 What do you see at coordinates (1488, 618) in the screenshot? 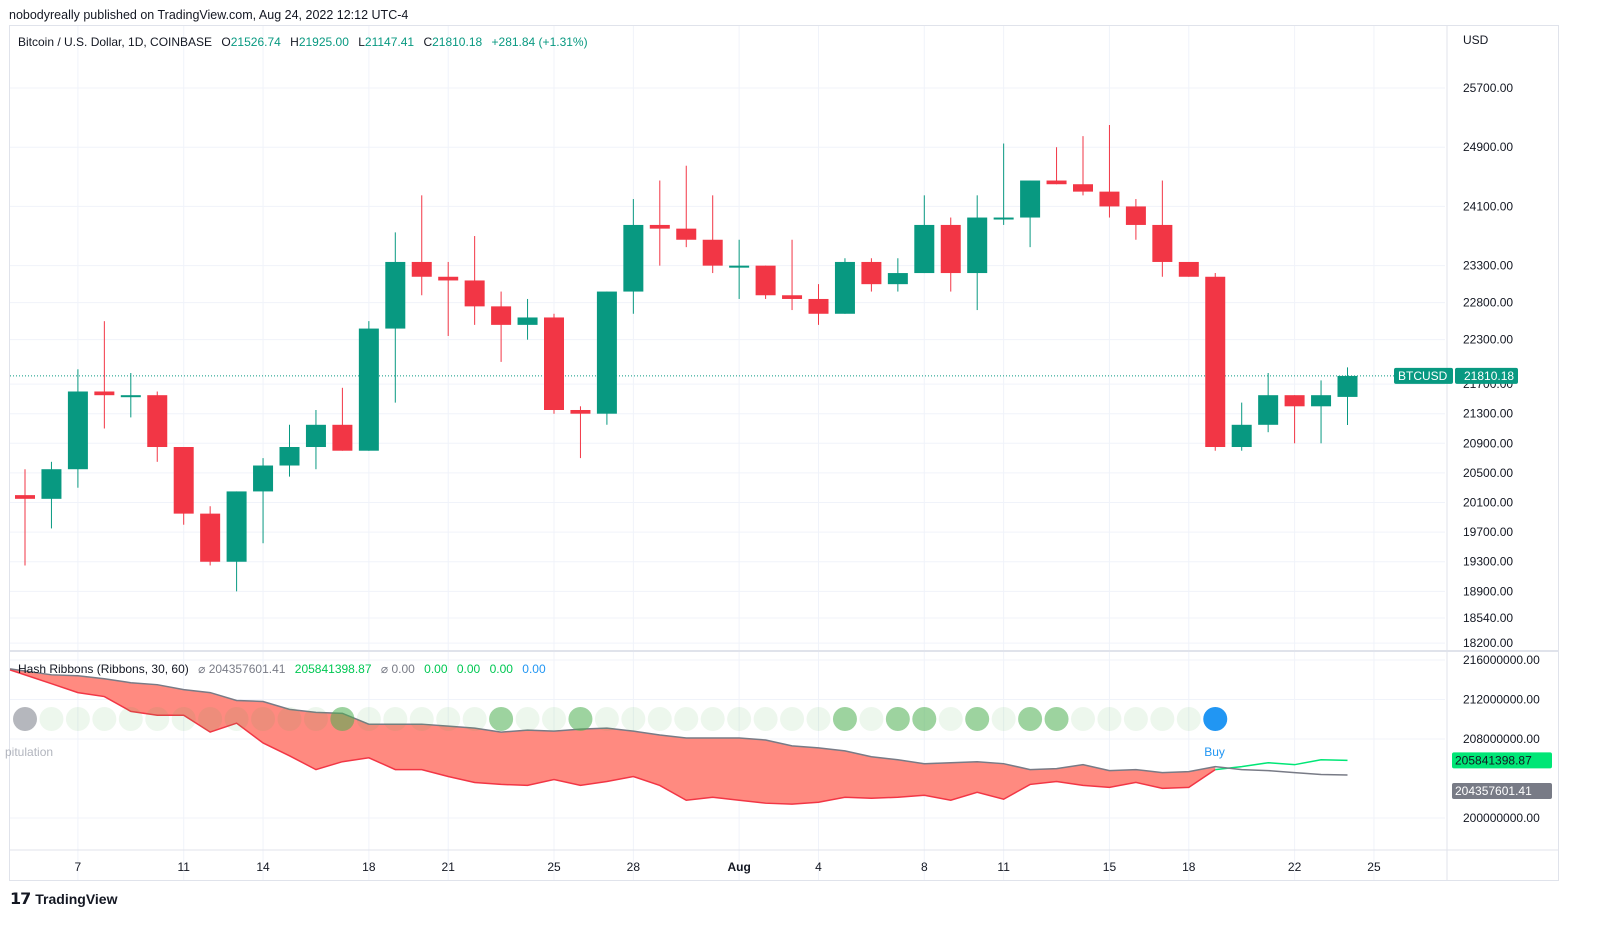
I see `price-axis-label: 18540.00` at bounding box center [1488, 618].